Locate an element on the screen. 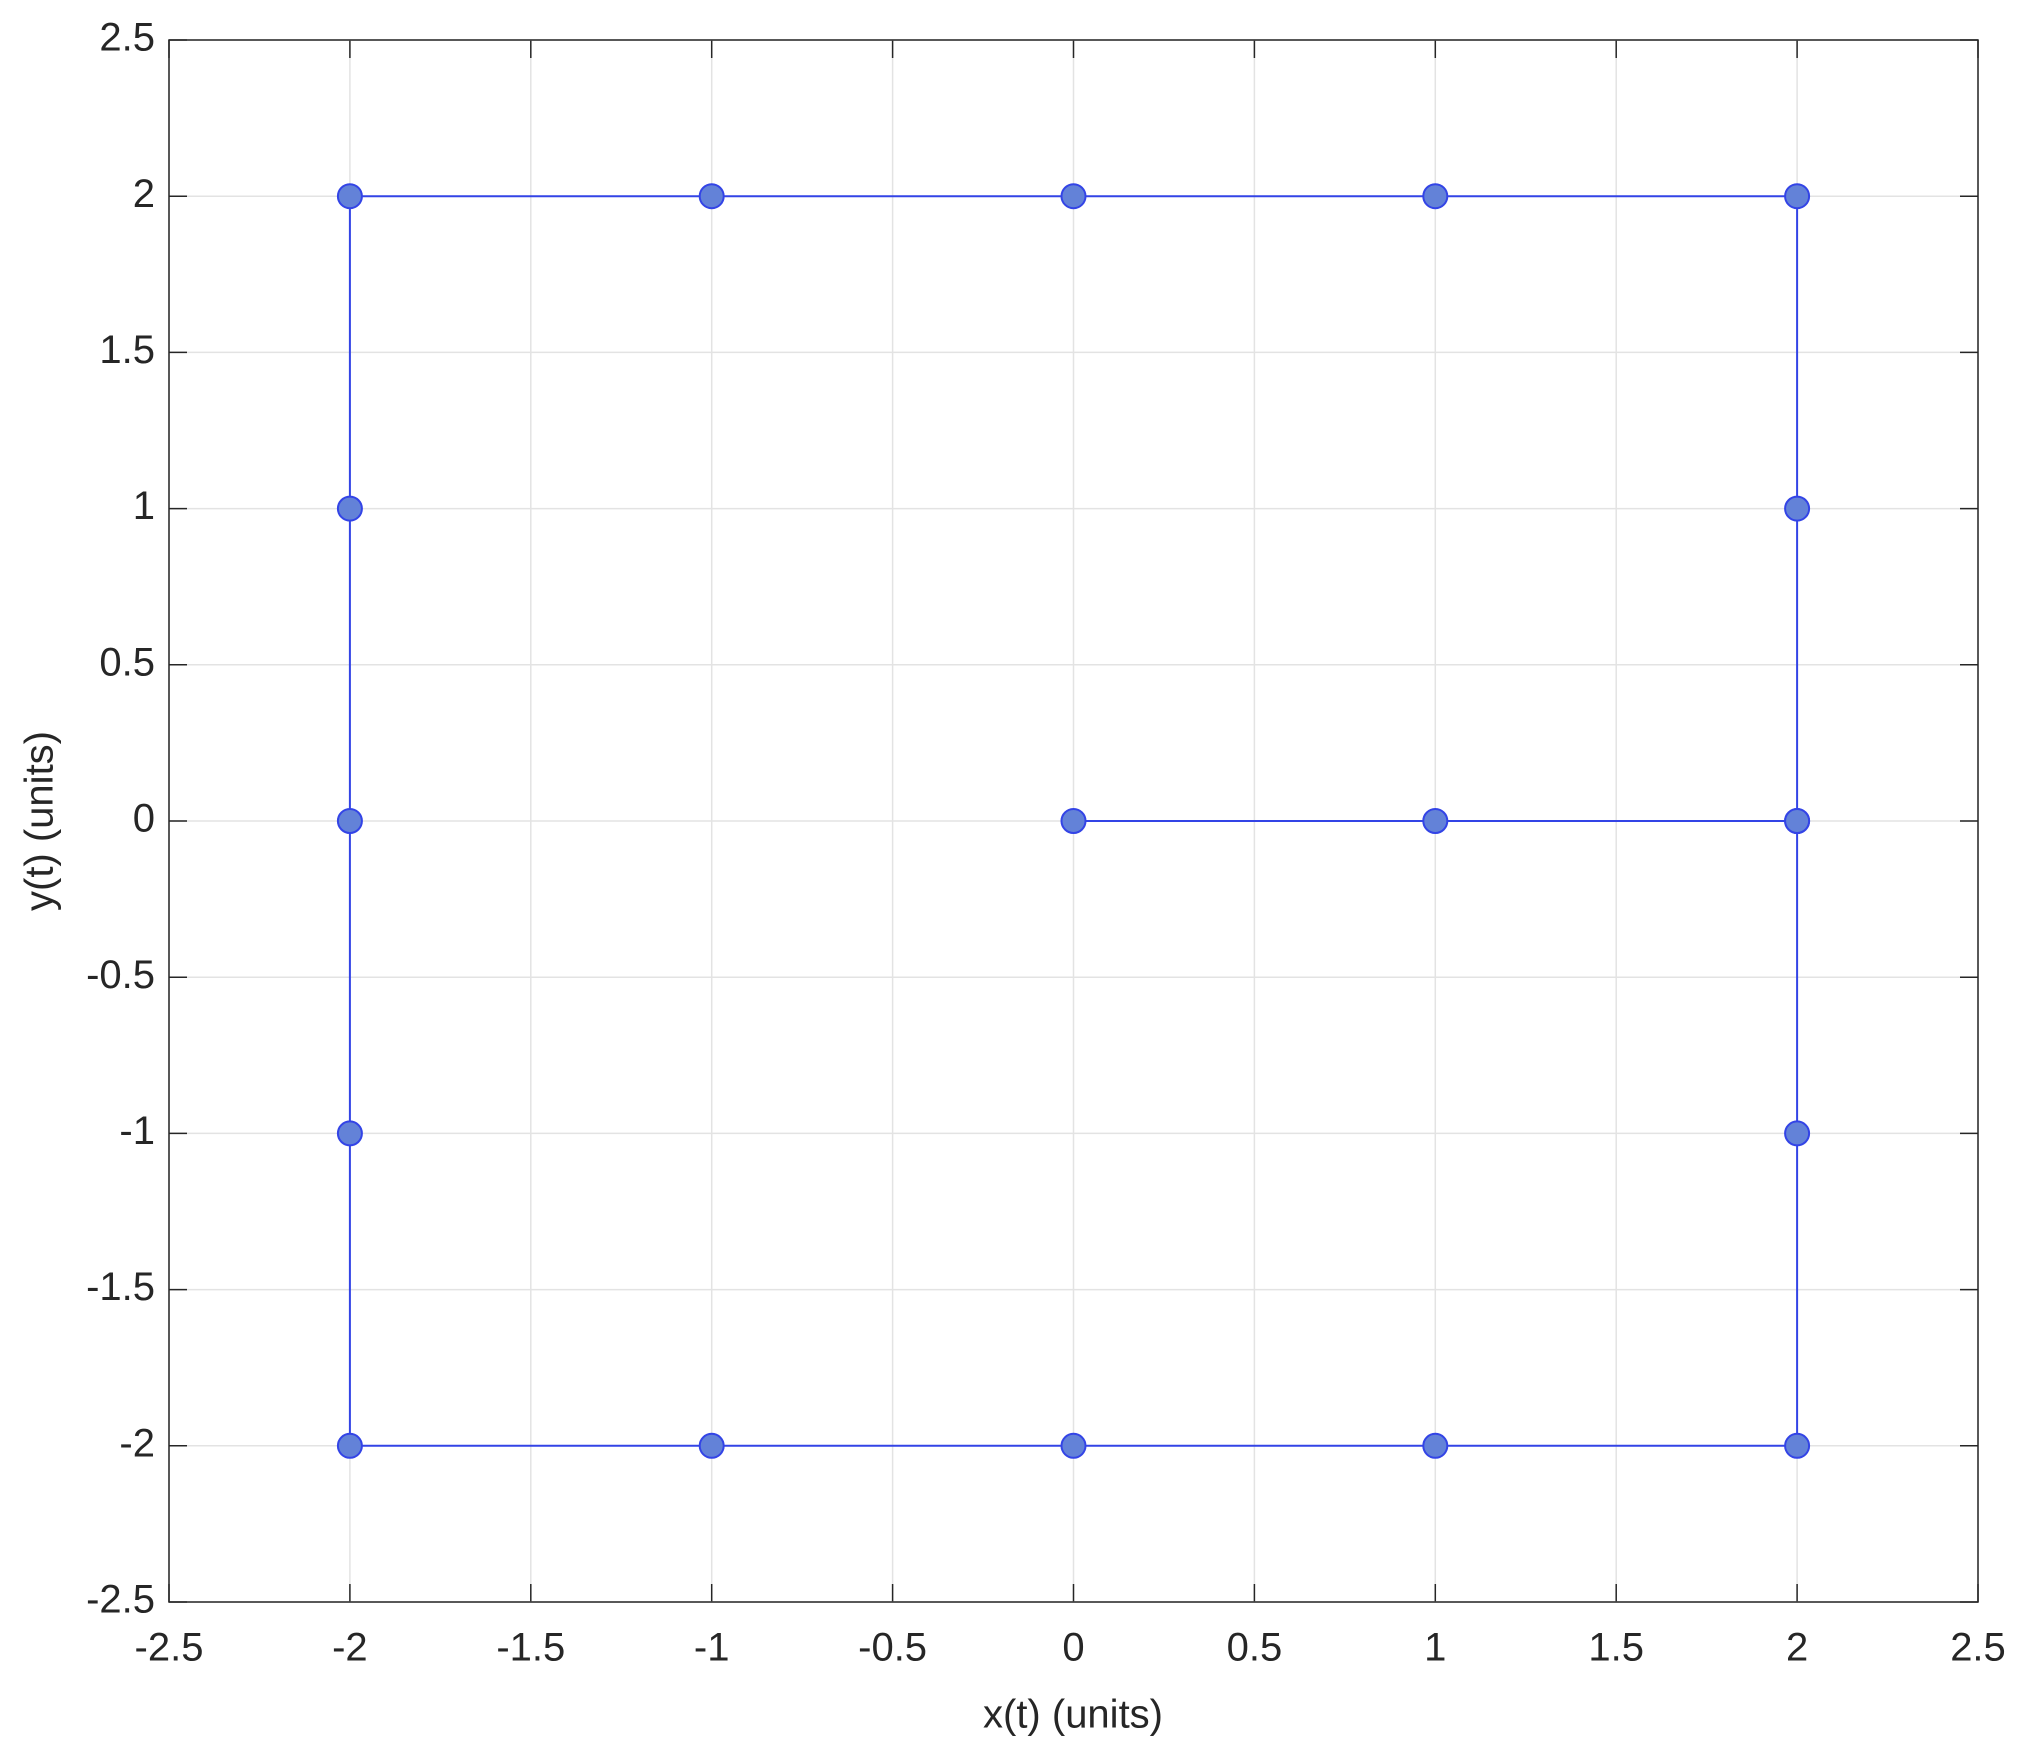  y-tick-label: 1.5 is located at coordinates (127, 350).